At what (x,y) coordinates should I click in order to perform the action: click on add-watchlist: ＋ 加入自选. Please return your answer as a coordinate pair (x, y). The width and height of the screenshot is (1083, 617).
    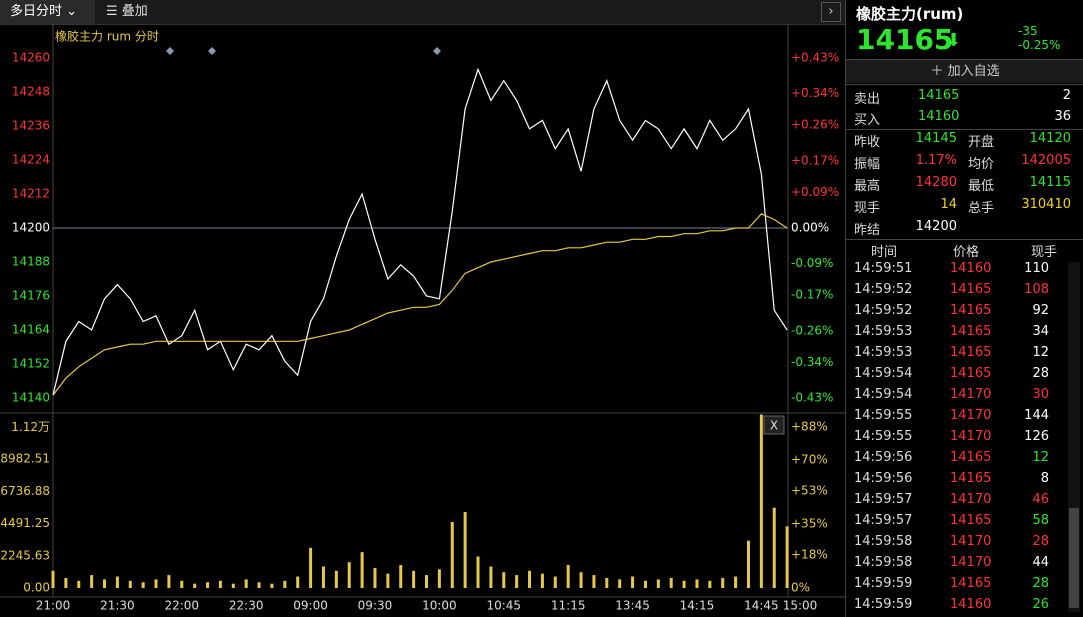
    Looking at the image, I should click on (964, 71).